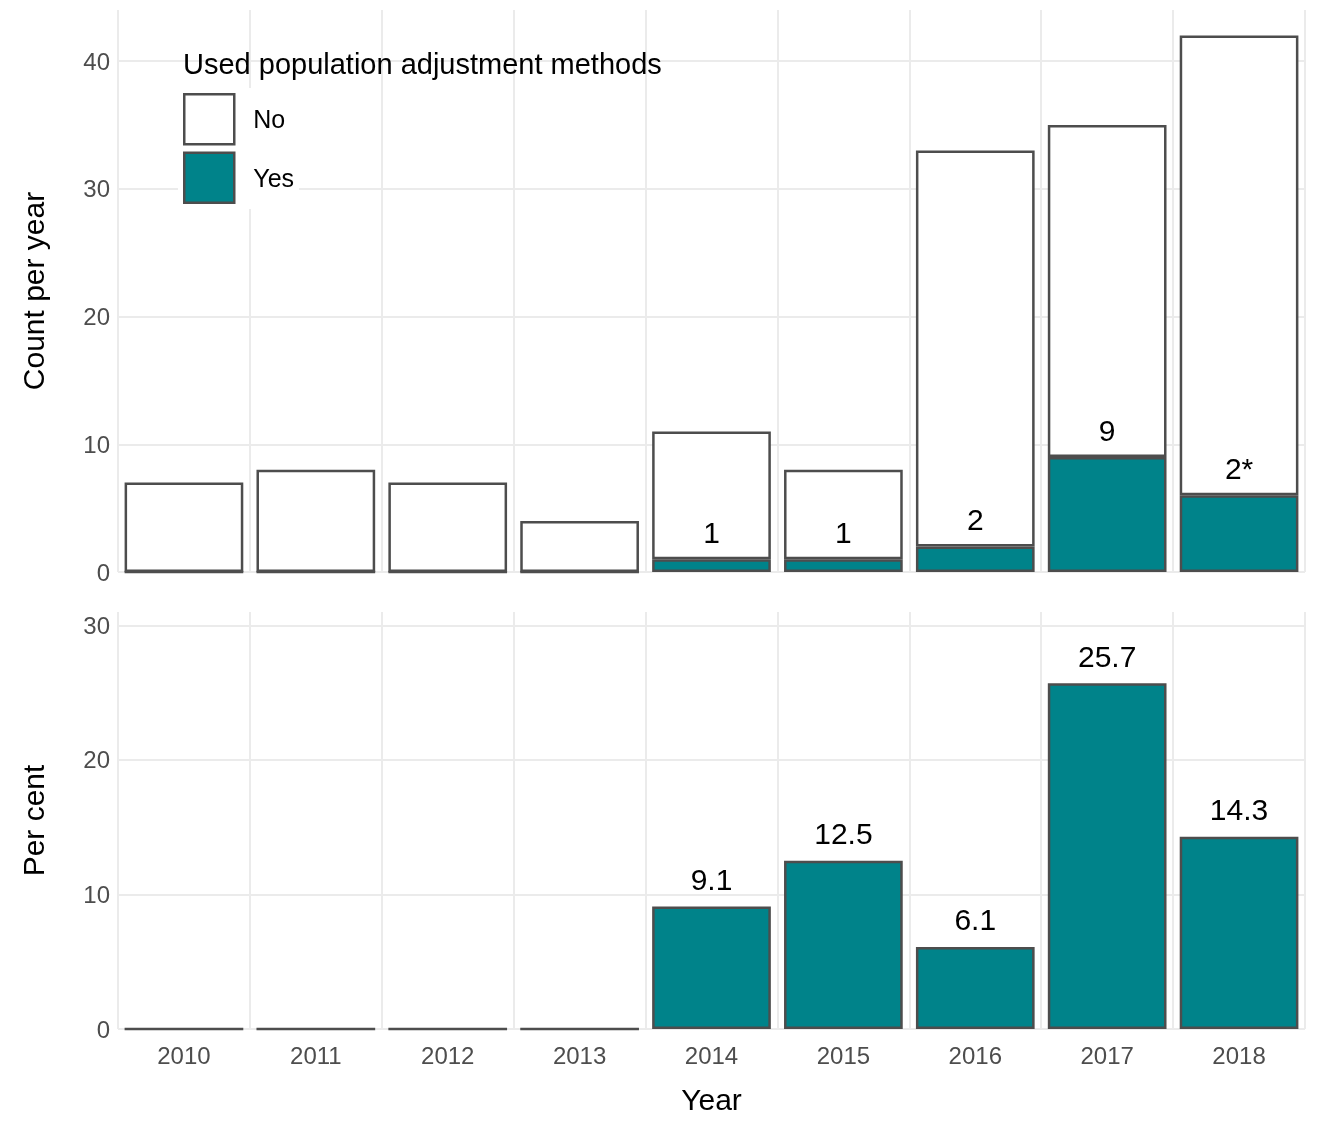 This screenshot has width=1330, height=1121. What do you see at coordinates (975, 519) in the screenshot?
I see `data-label: 2` at bounding box center [975, 519].